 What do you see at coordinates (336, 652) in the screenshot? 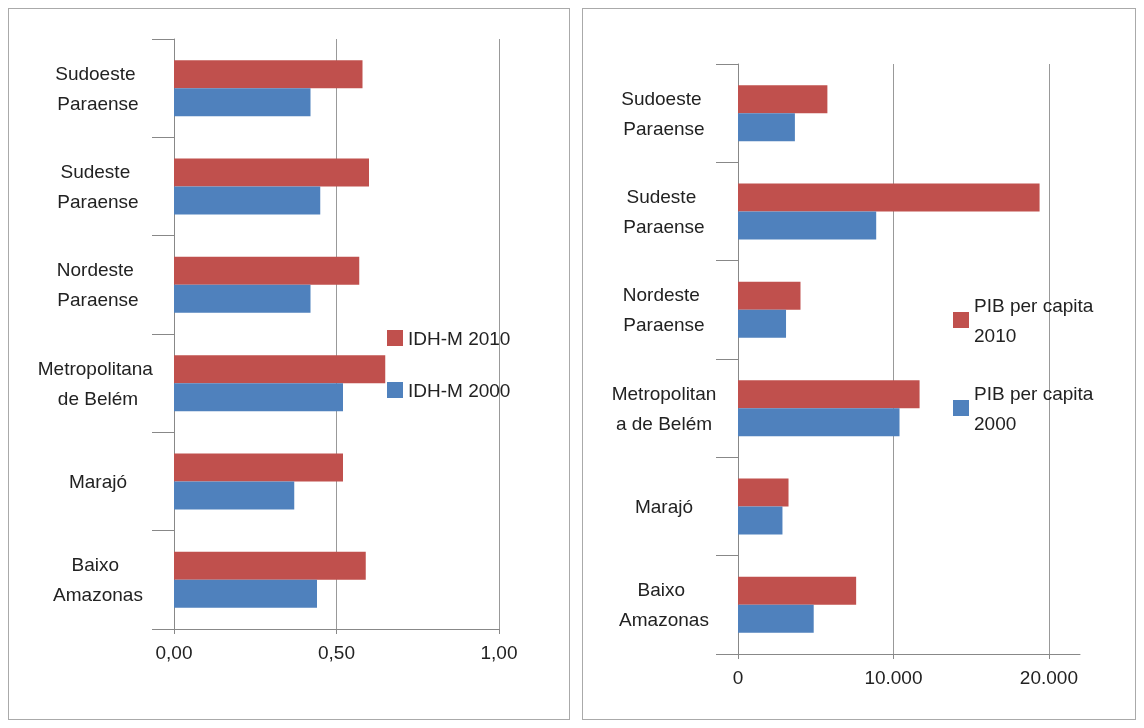
I see `x-tick-label: 0,50` at bounding box center [336, 652].